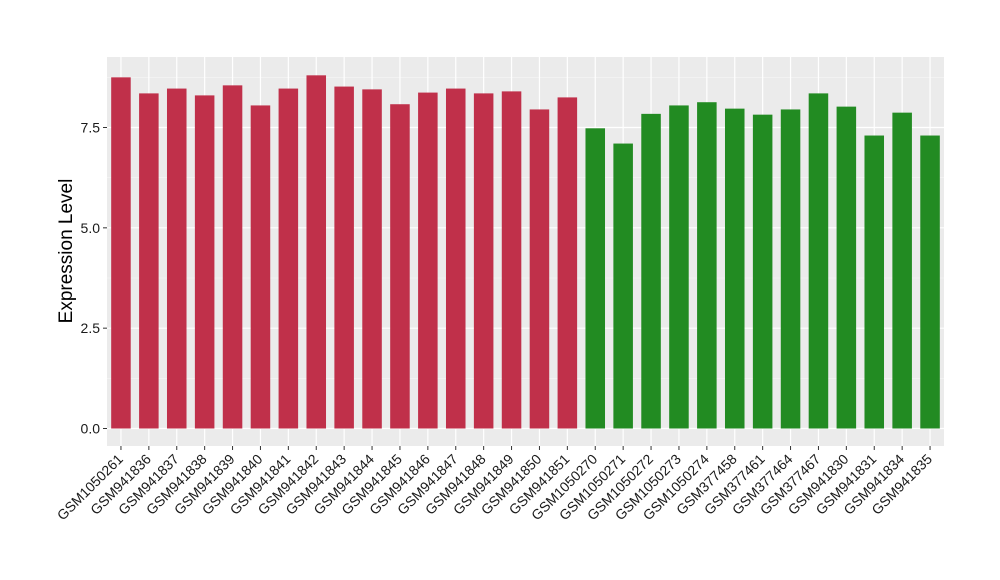  Describe the element at coordinates (94, 278) in the screenshot. I see `y-axis: 0.0 2.5 5.0 7.5` at that location.